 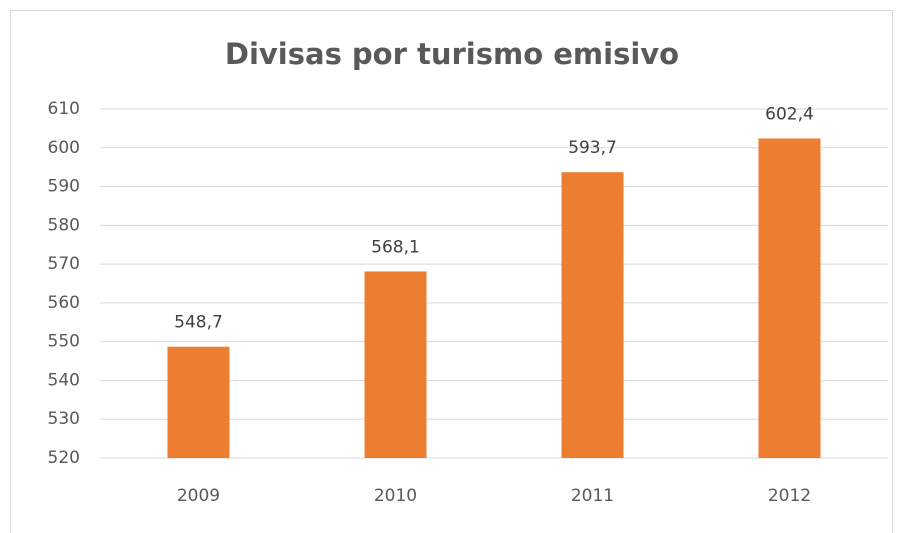 I want to click on x-tick-label: 2011, so click(x=592, y=496).